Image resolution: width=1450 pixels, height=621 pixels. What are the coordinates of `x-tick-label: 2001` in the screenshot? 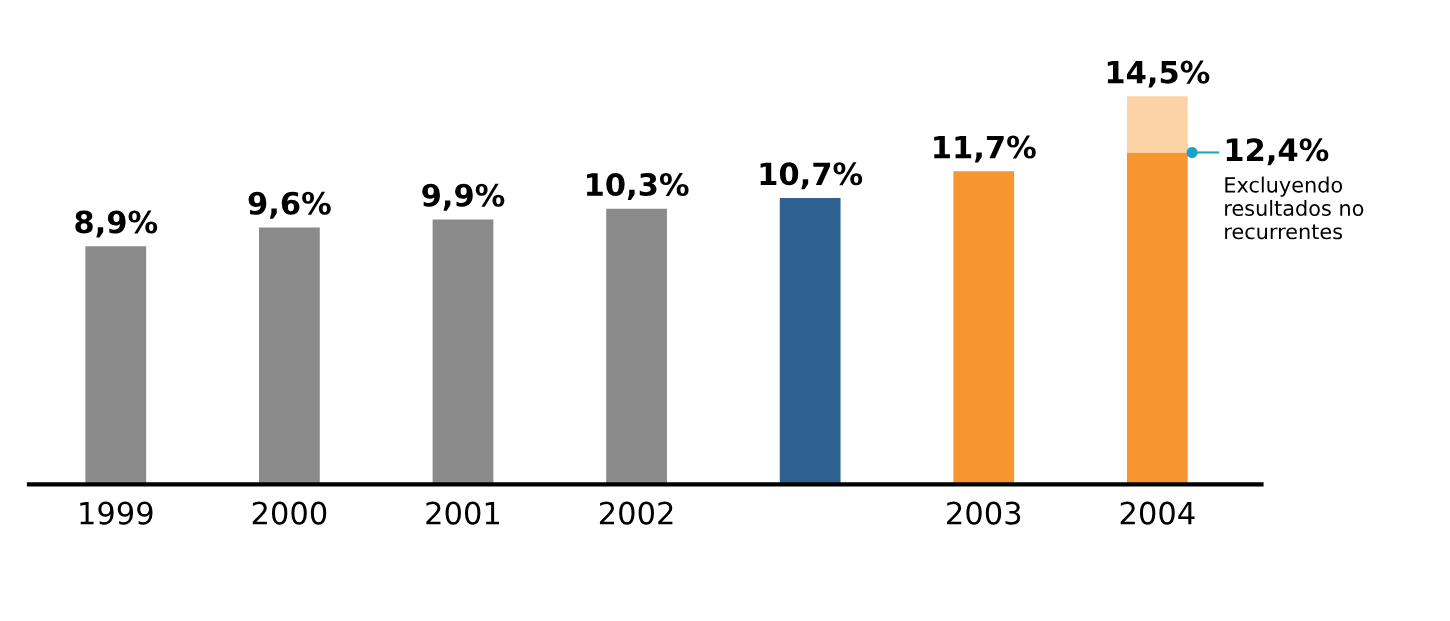 It's located at (463, 513).